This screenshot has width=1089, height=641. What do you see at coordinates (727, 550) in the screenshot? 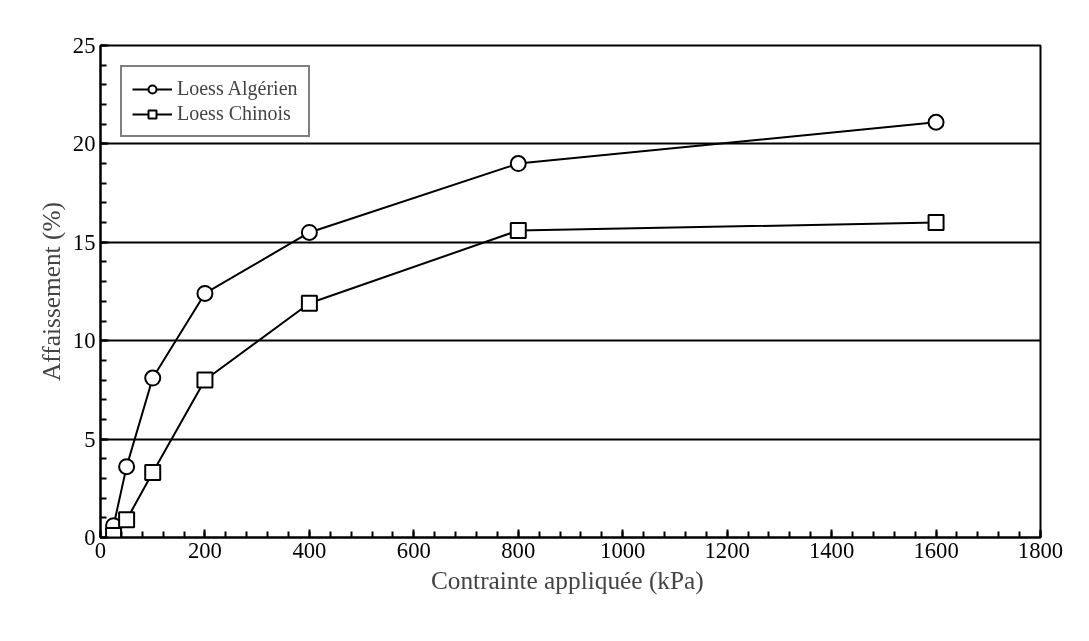
I see `x-tick-label: 1200` at bounding box center [727, 550].